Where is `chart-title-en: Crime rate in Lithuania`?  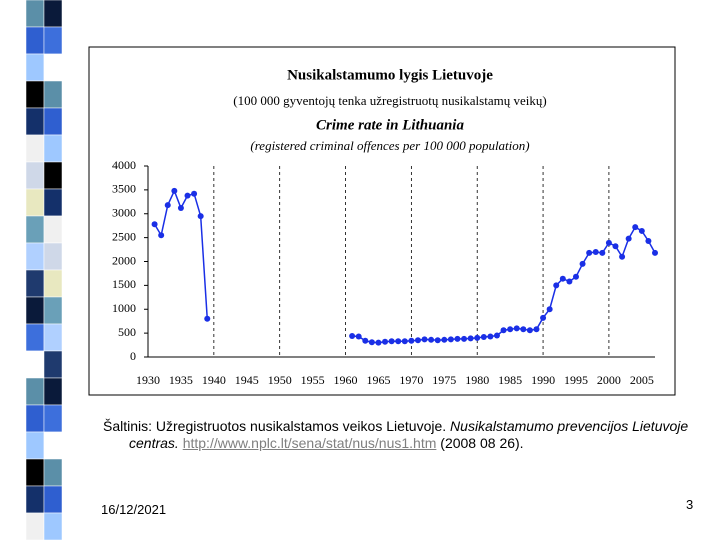
chart-title-en: Crime rate in Lithuania is located at coordinates (390, 125).